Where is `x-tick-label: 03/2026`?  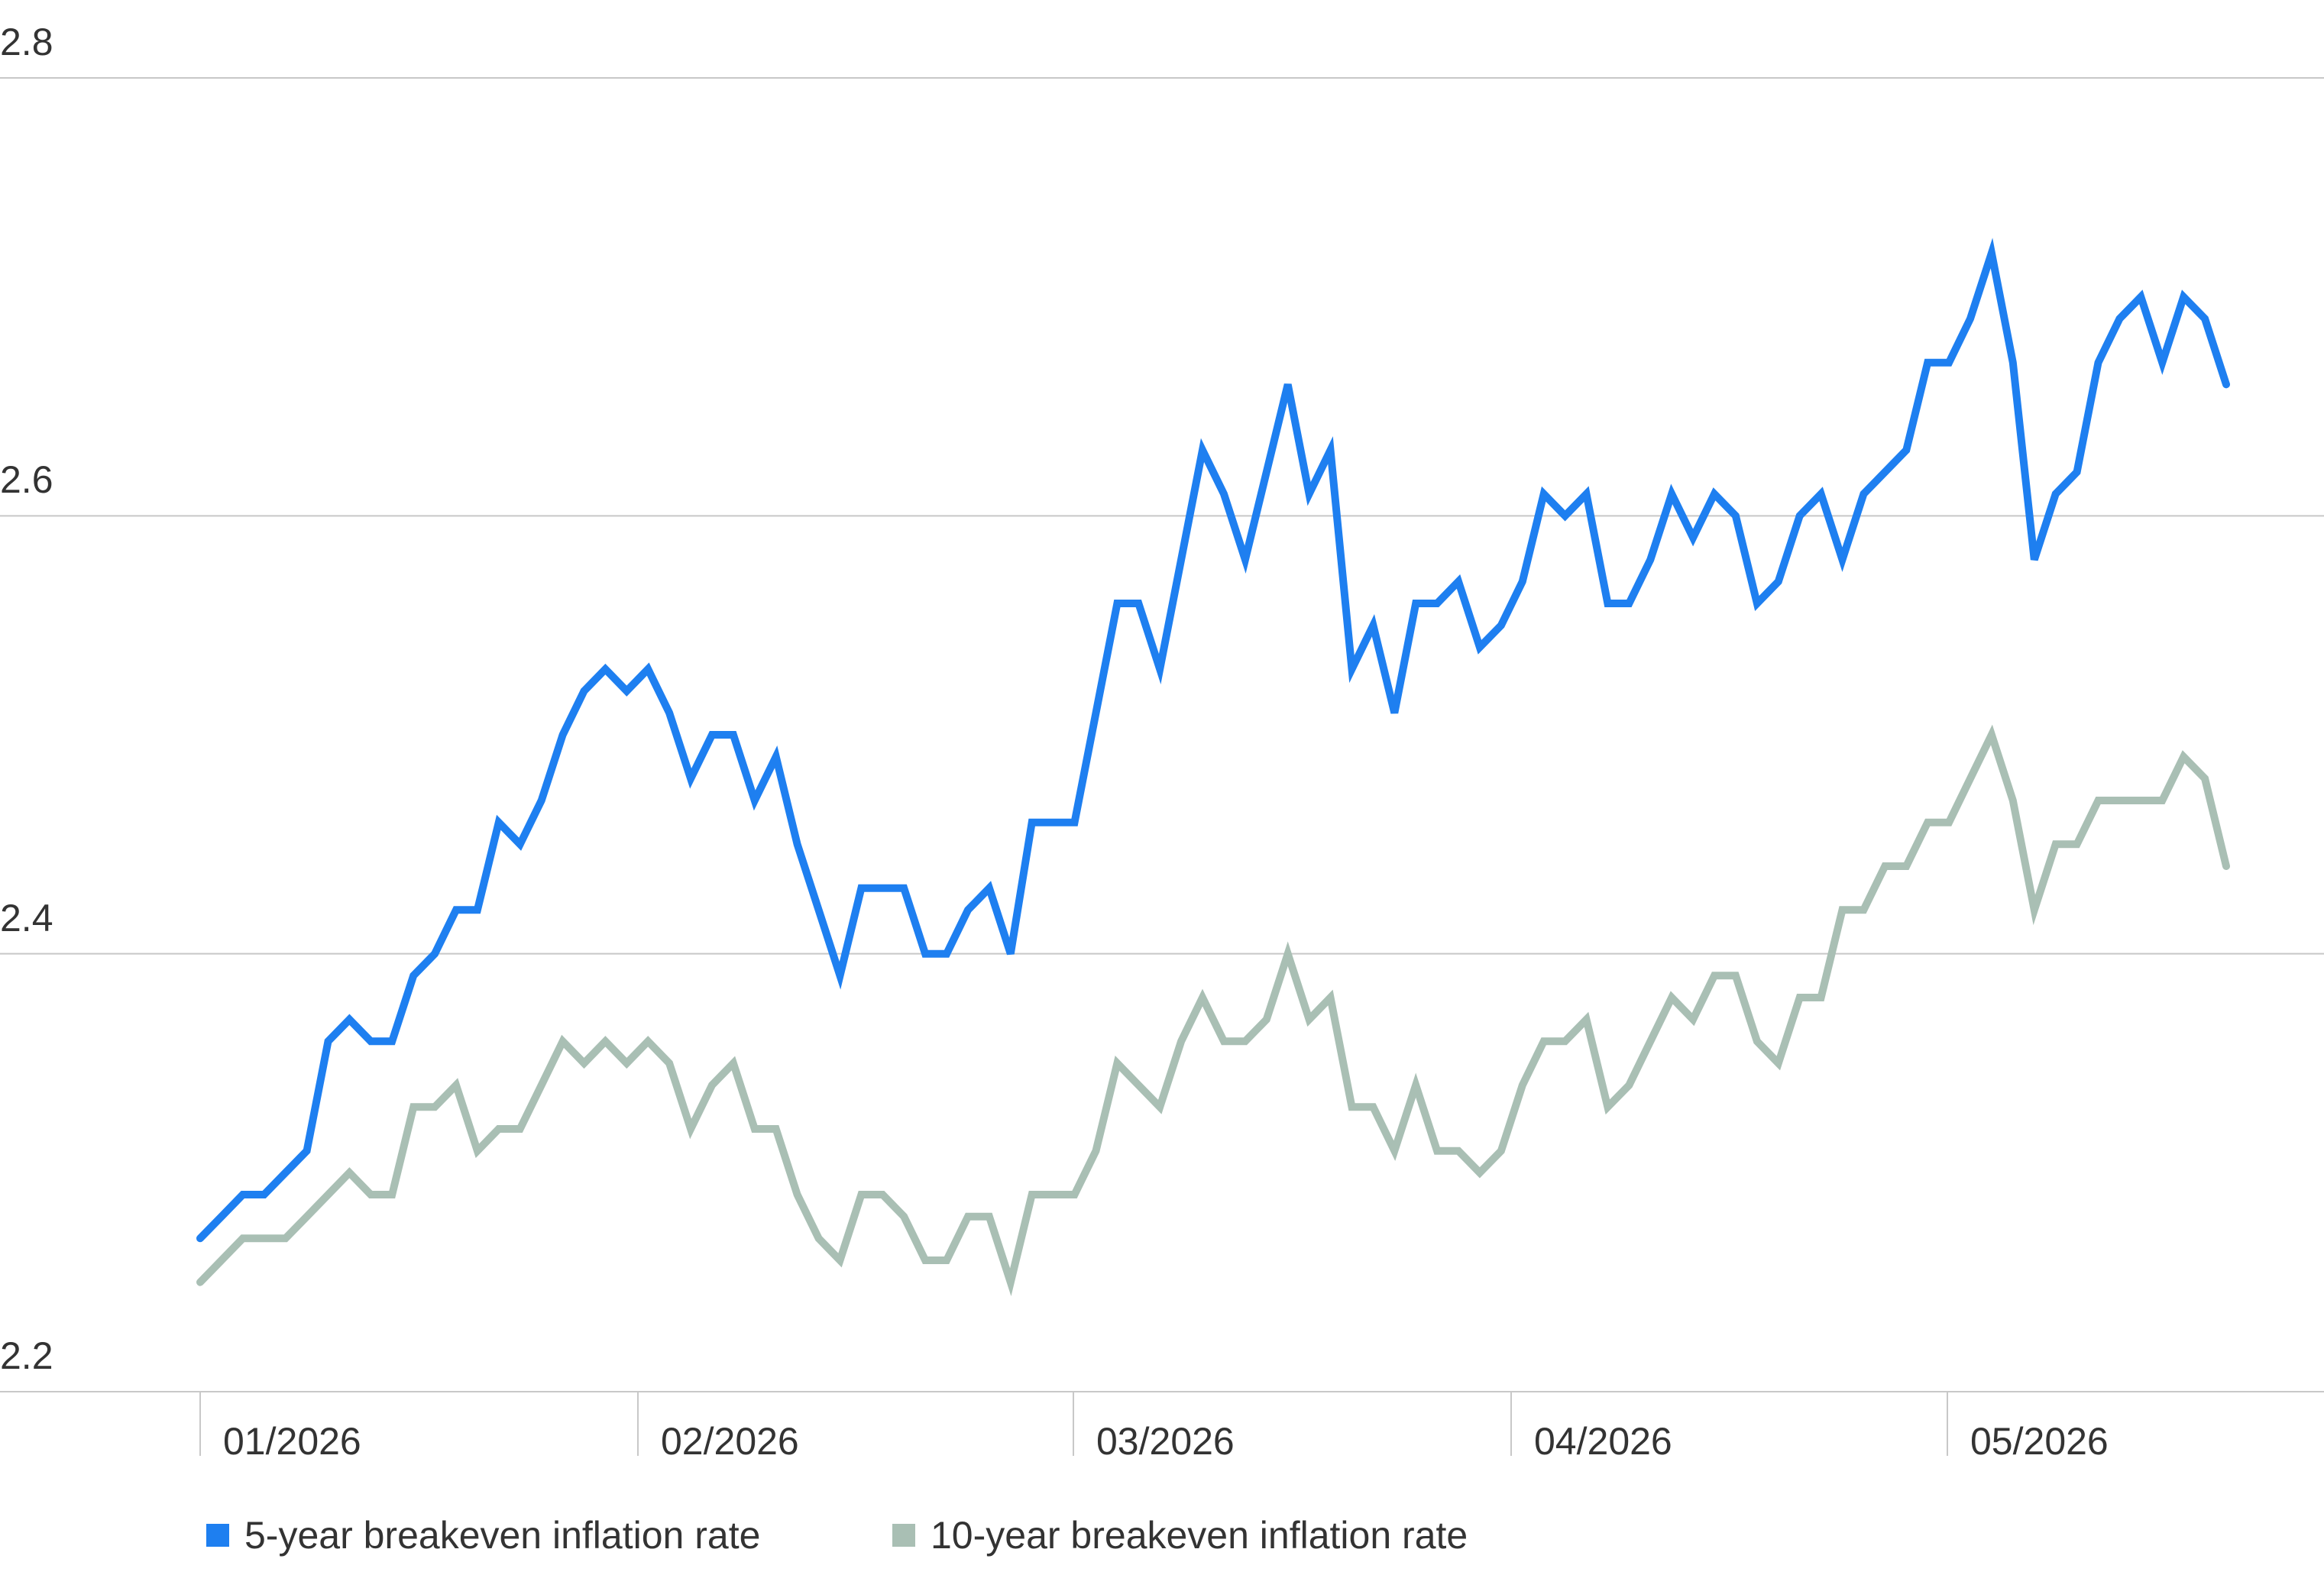
x-tick-label: 03/2026 is located at coordinates (1165, 1442).